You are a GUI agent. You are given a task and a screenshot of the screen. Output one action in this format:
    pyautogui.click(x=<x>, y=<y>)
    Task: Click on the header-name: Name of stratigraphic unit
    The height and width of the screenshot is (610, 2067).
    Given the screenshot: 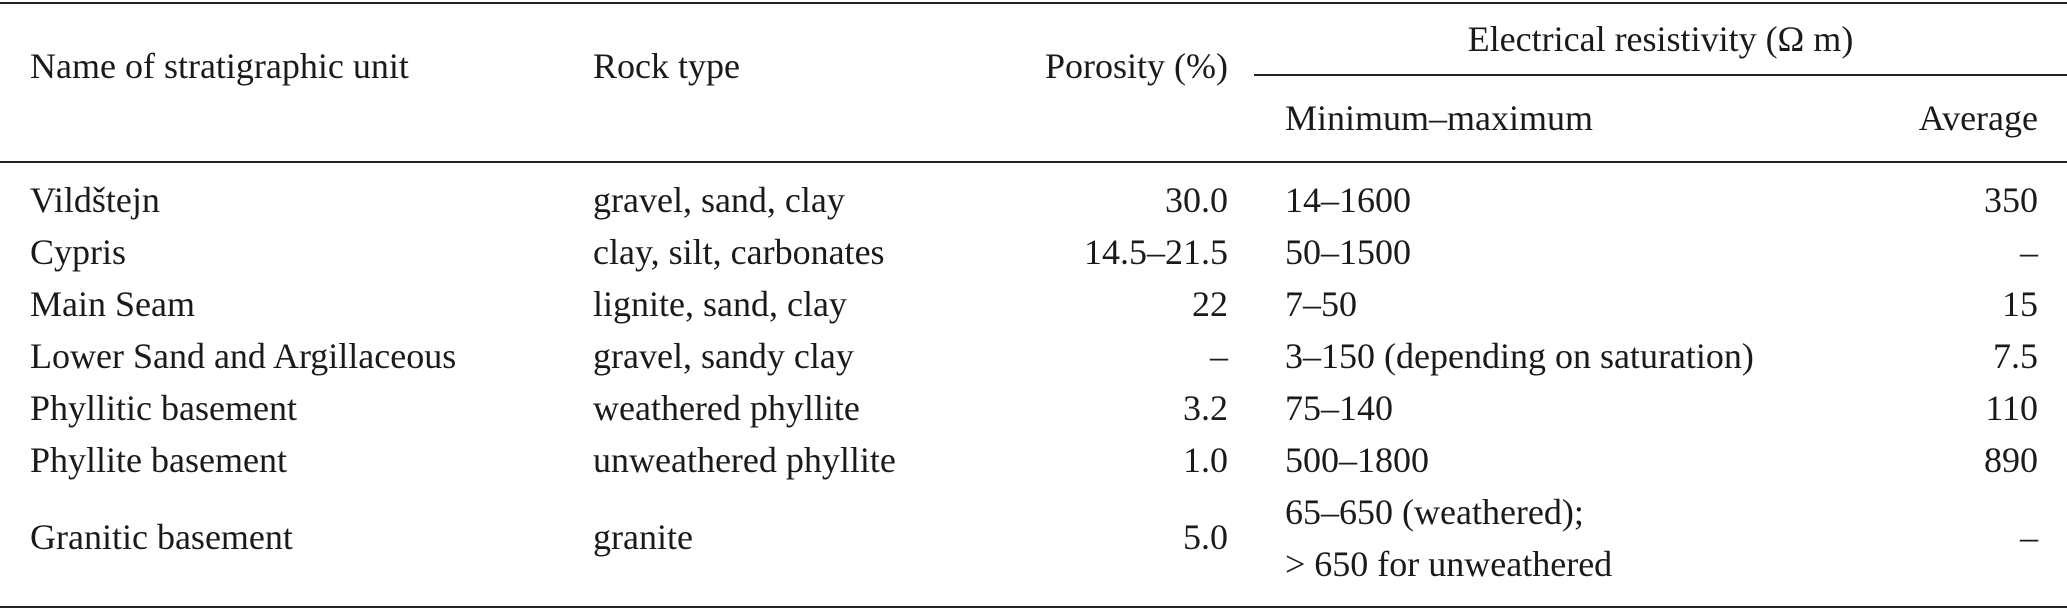 What is the action you would take?
    pyautogui.click(x=219, y=66)
    